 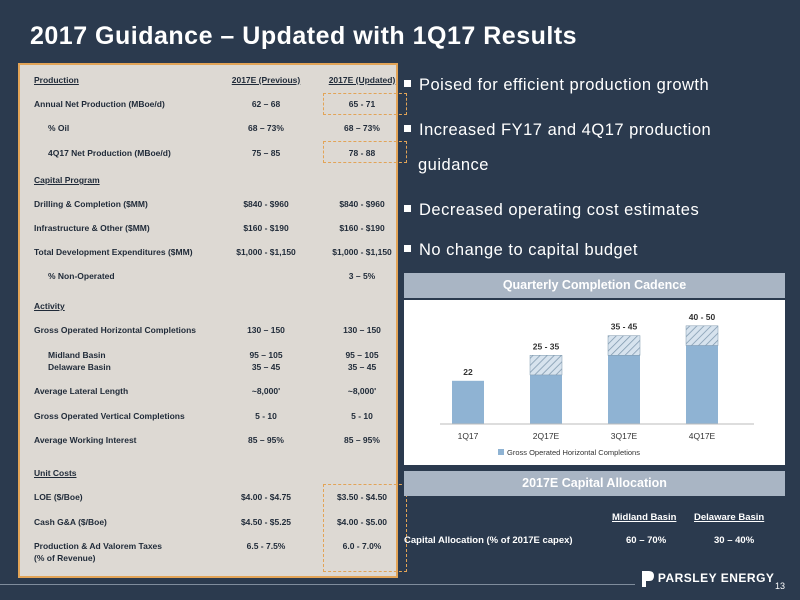 I want to click on header-previous: 2017E (Previous), so click(x=266, y=80).